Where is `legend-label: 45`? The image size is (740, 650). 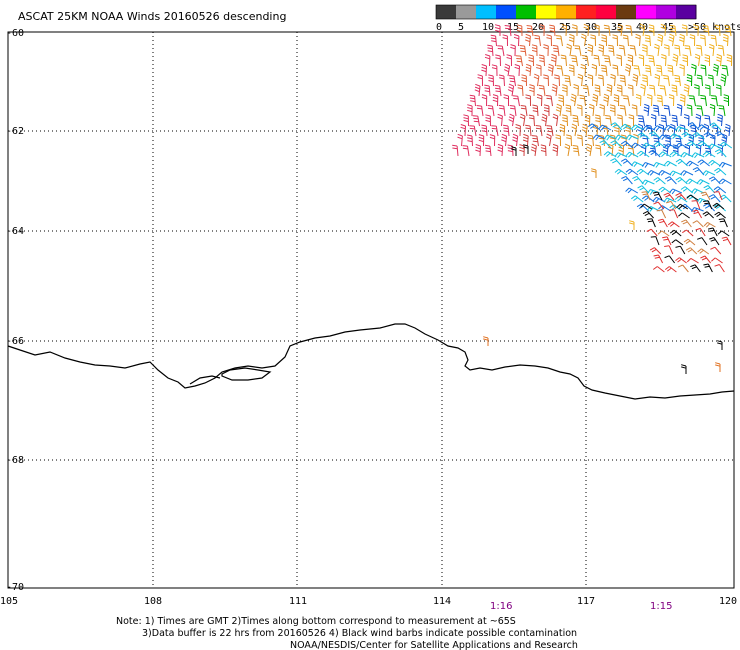
legend-label: 45 is located at coordinates (668, 27).